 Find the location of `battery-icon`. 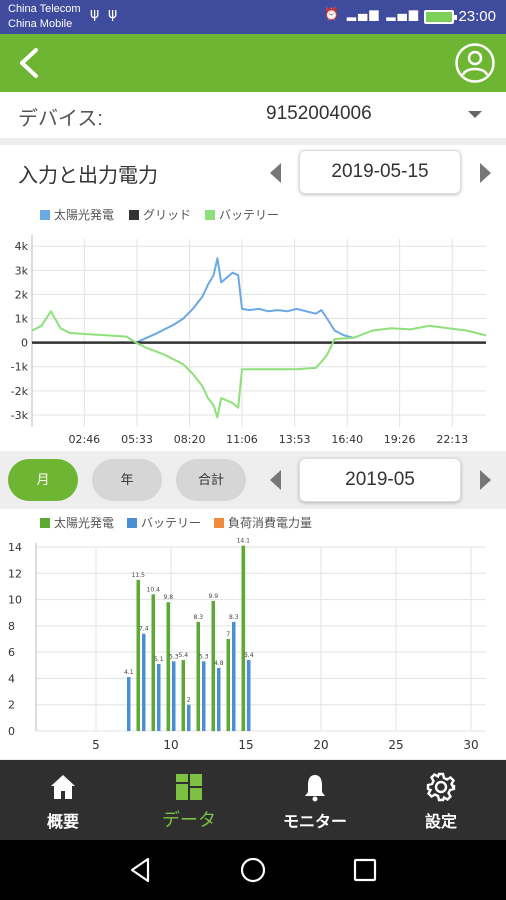

battery-icon is located at coordinates (440, 17).